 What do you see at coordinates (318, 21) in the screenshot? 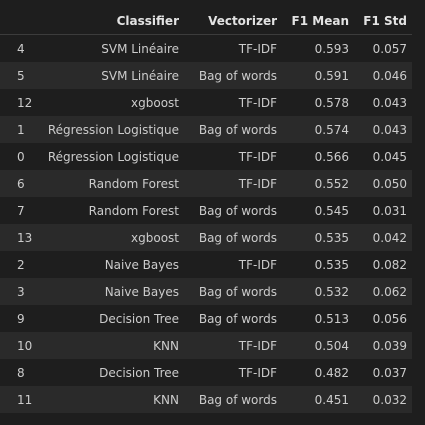
I see `header-f1-mean: F1 Mean` at bounding box center [318, 21].